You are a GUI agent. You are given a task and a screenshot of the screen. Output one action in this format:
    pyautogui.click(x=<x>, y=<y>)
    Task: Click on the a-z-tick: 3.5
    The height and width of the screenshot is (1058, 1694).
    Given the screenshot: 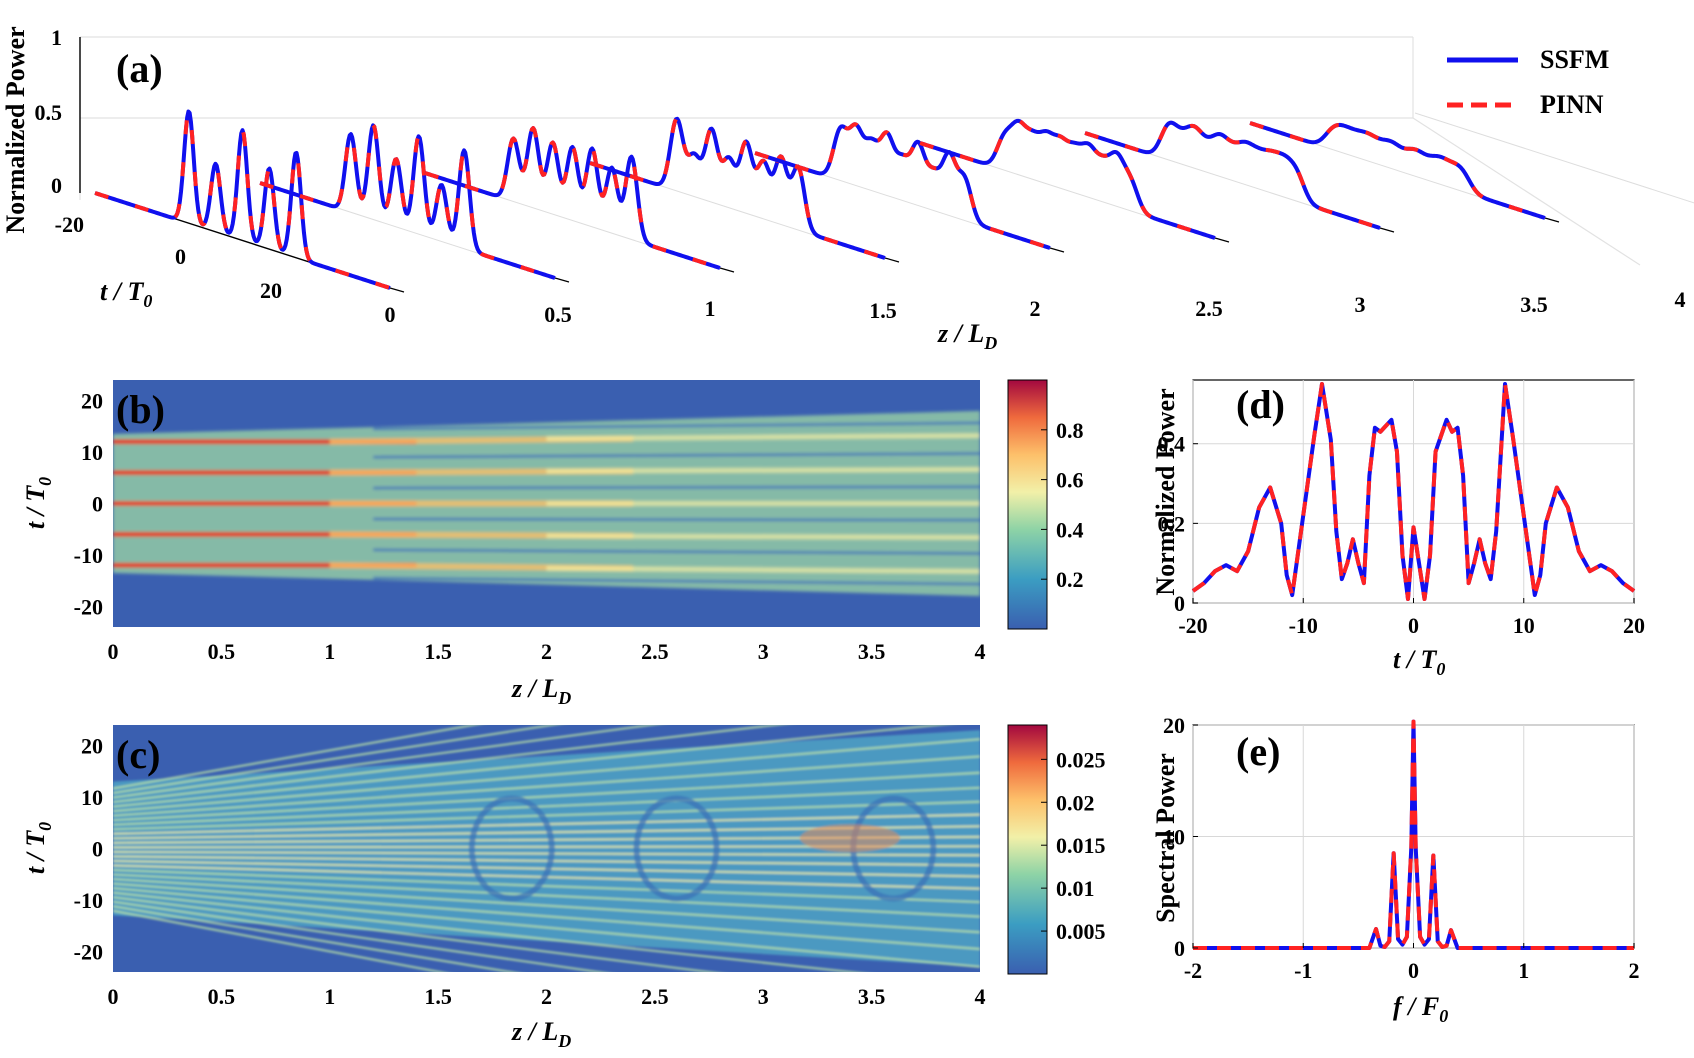 What is the action you would take?
    pyautogui.click(x=1534, y=304)
    